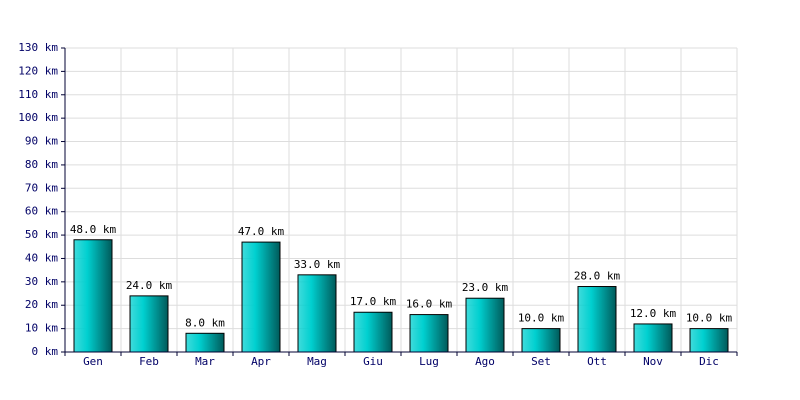  What do you see at coordinates (38, 47) in the screenshot?
I see `y-tick-label: 130 km` at bounding box center [38, 47].